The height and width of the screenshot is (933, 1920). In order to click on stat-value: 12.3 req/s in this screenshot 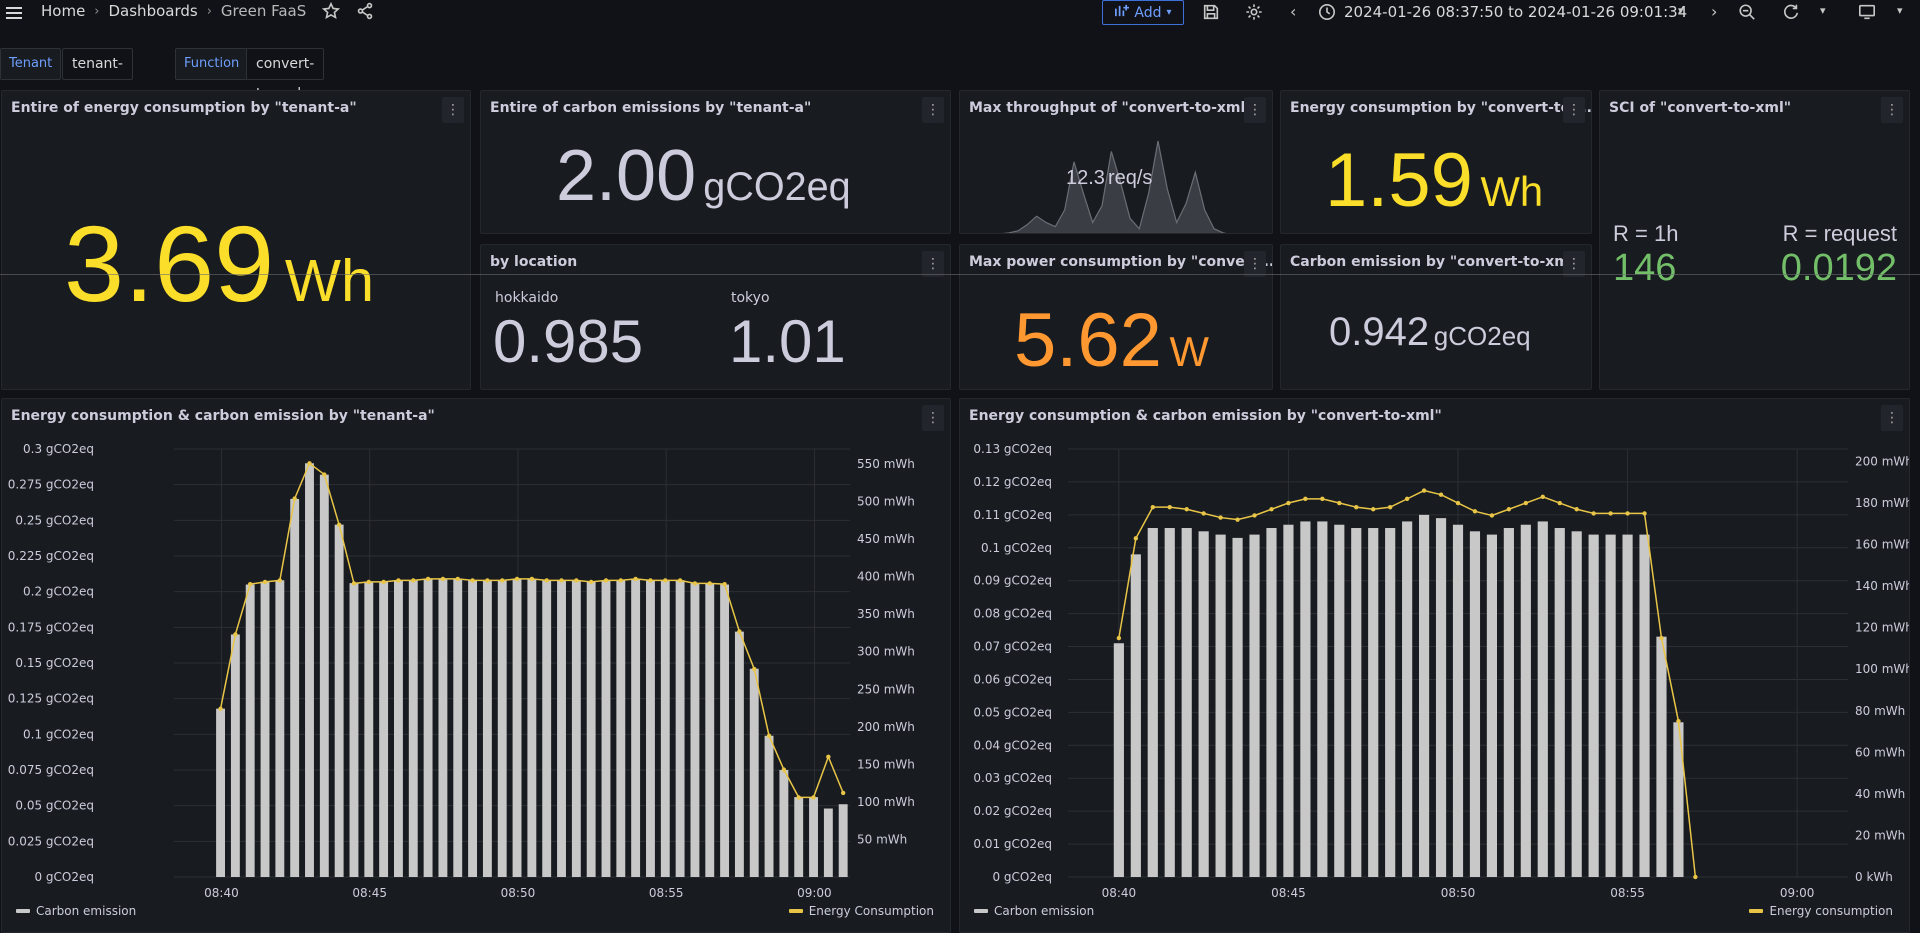, I will do `click(1109, 178)`.